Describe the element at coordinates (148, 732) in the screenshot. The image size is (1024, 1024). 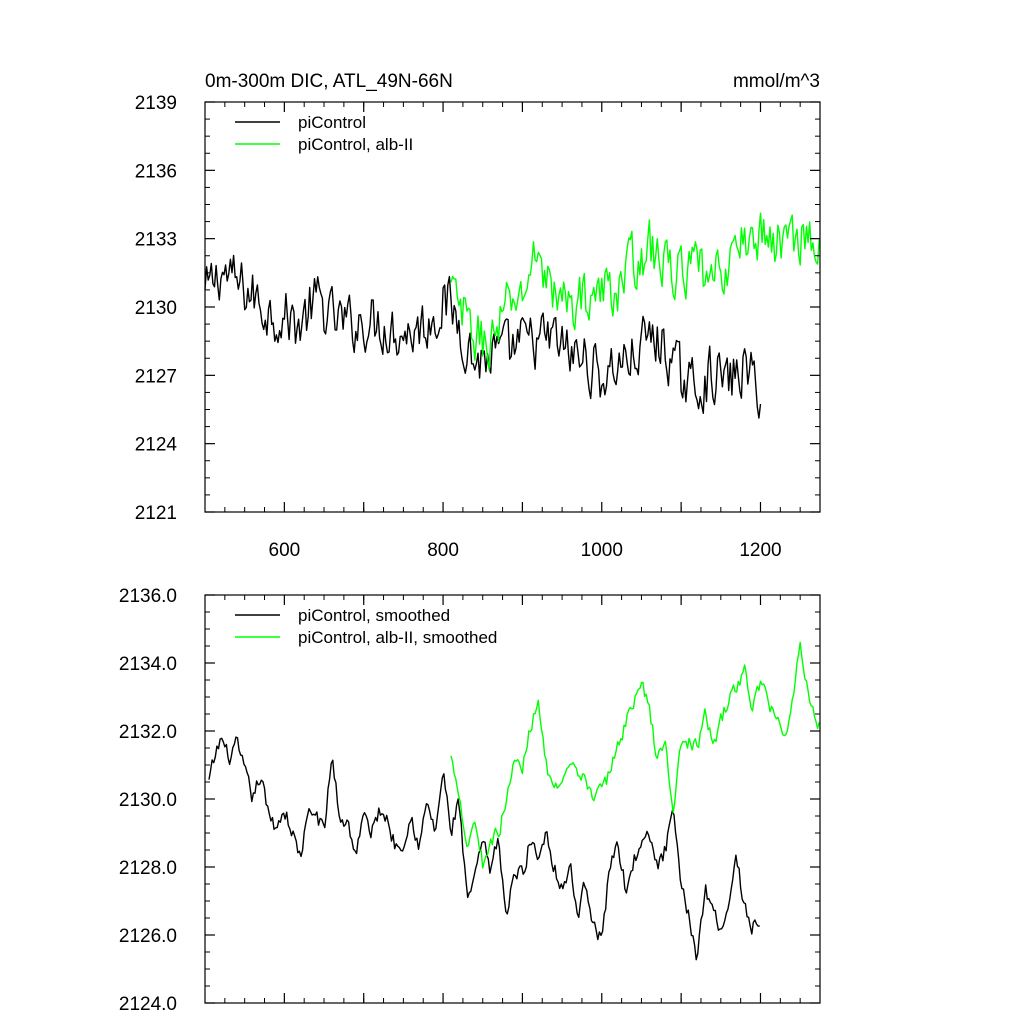
I see `y-tick-label: 2132.0` at that location.